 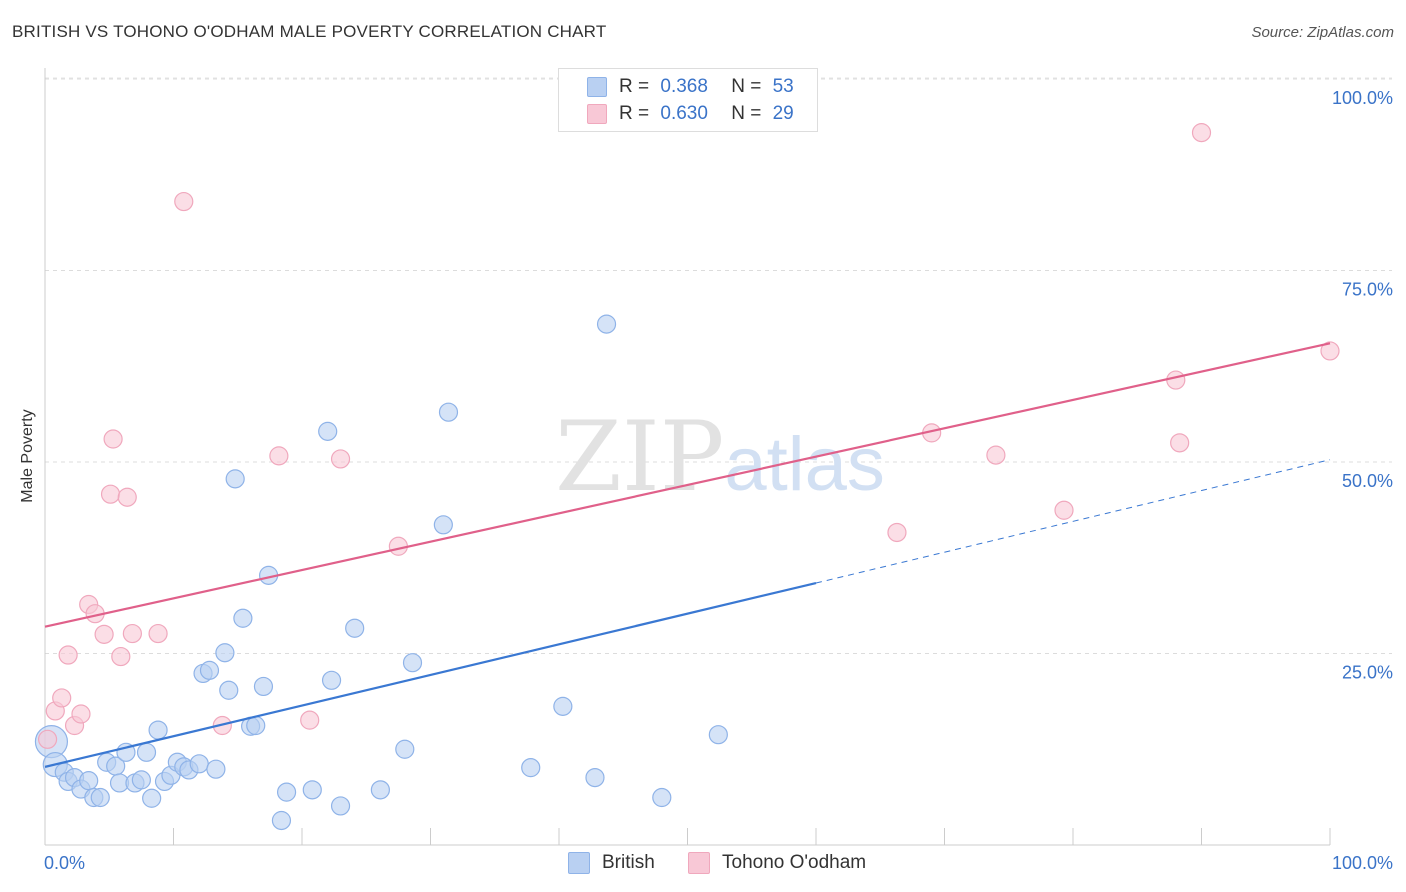 I want to click on legend-stats: R = 0.368 N = 53 R = 0.630 N = 29, so click(x=688, y=100).